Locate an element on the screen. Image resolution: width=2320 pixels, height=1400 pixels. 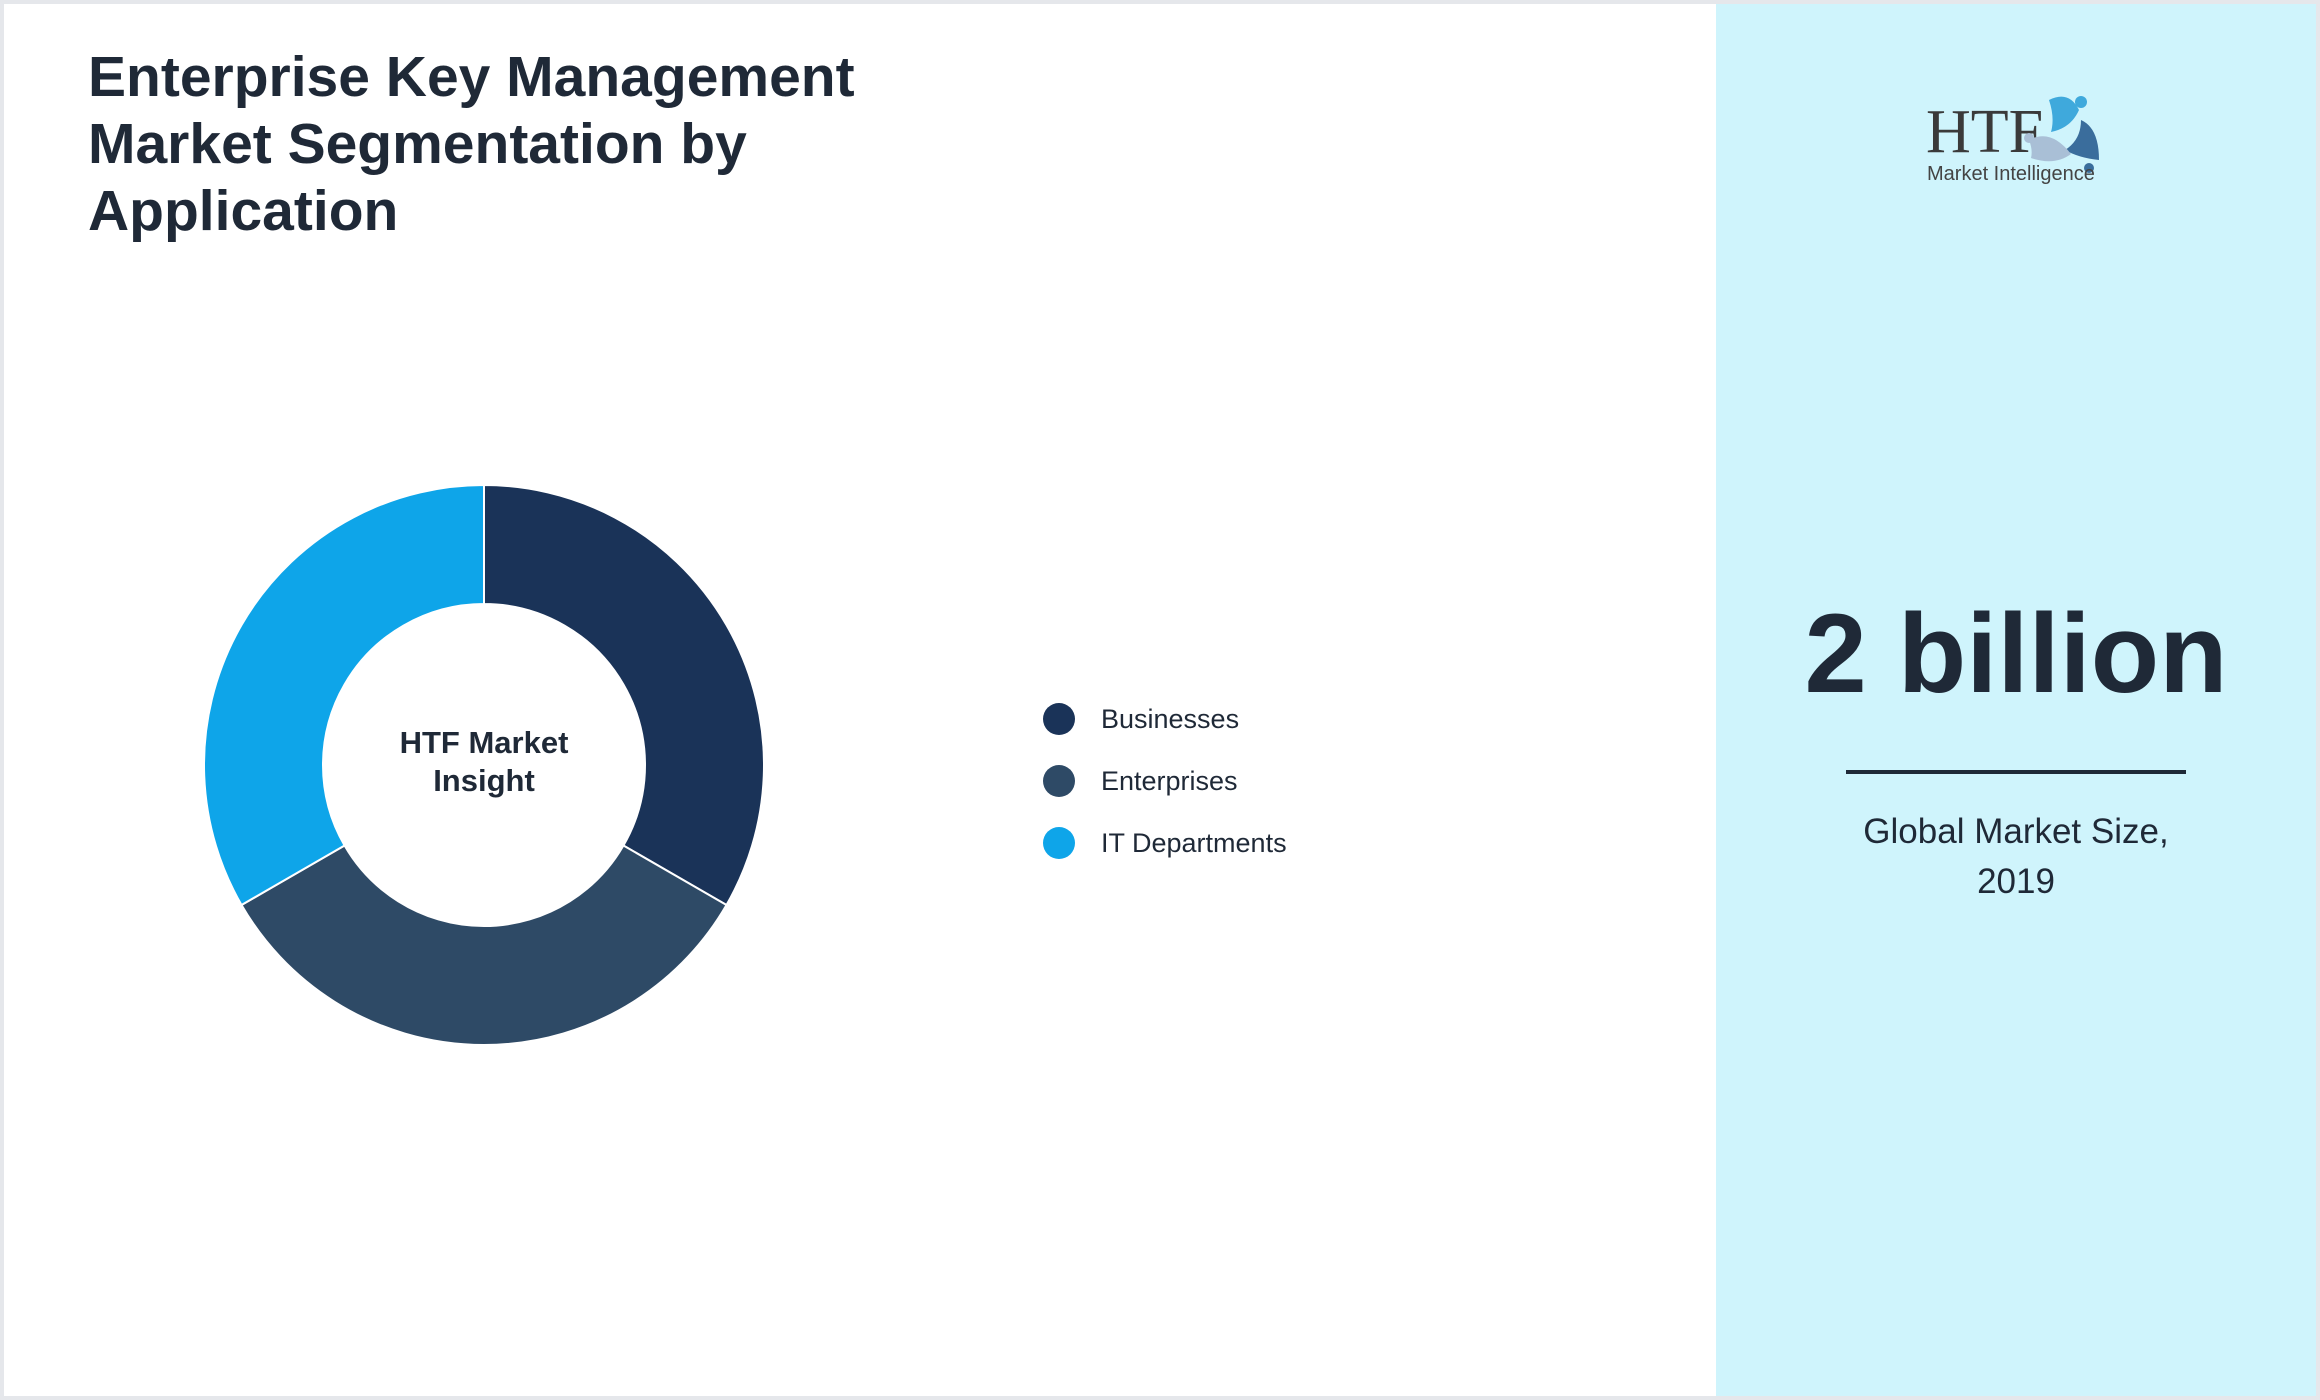
donut-slice-it-departments is located at coordinates (344, 695).